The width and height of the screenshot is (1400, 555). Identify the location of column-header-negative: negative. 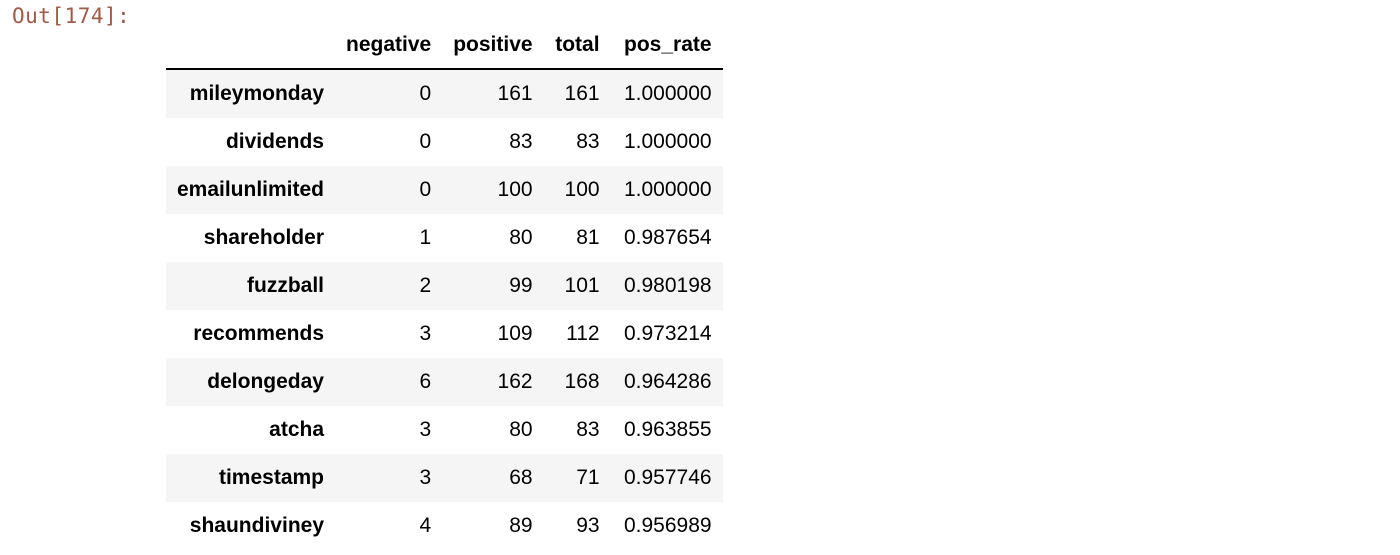
(389, 46).